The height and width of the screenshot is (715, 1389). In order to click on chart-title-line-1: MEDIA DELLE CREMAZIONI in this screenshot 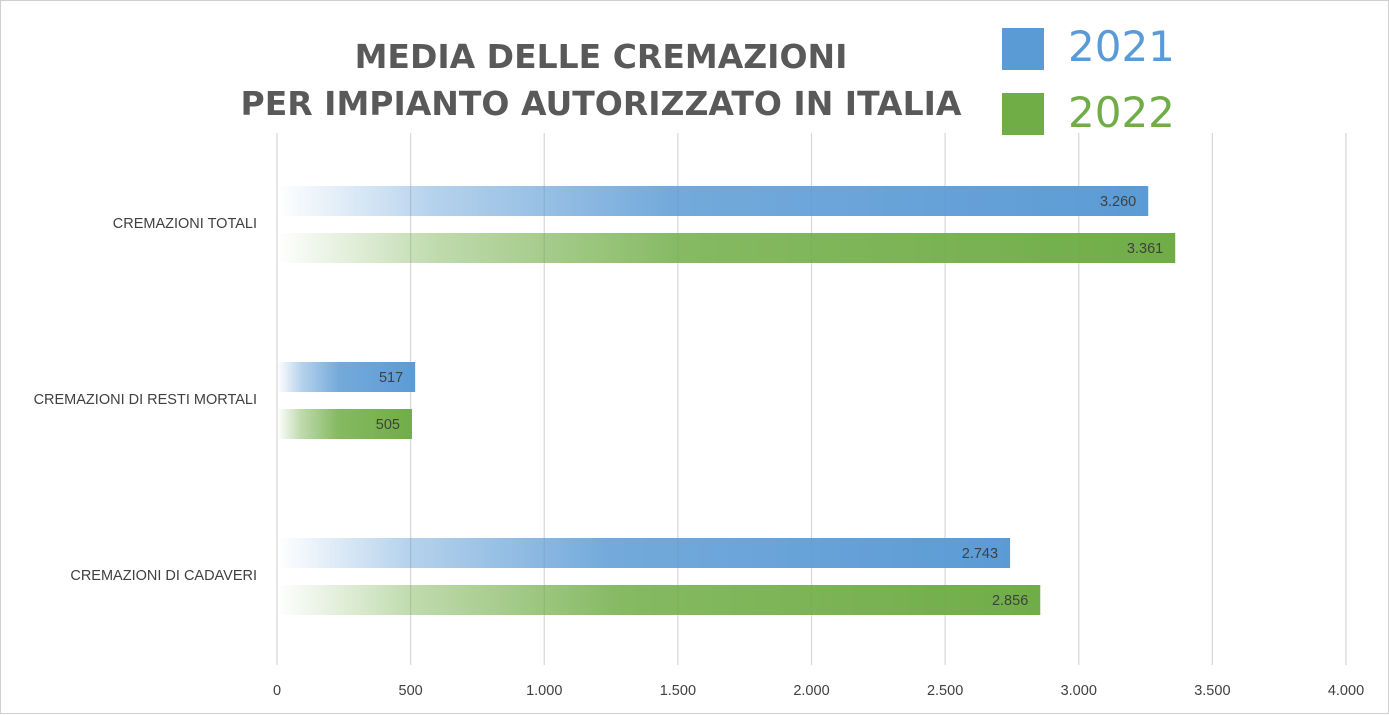, I will do `click(601, 56)`.